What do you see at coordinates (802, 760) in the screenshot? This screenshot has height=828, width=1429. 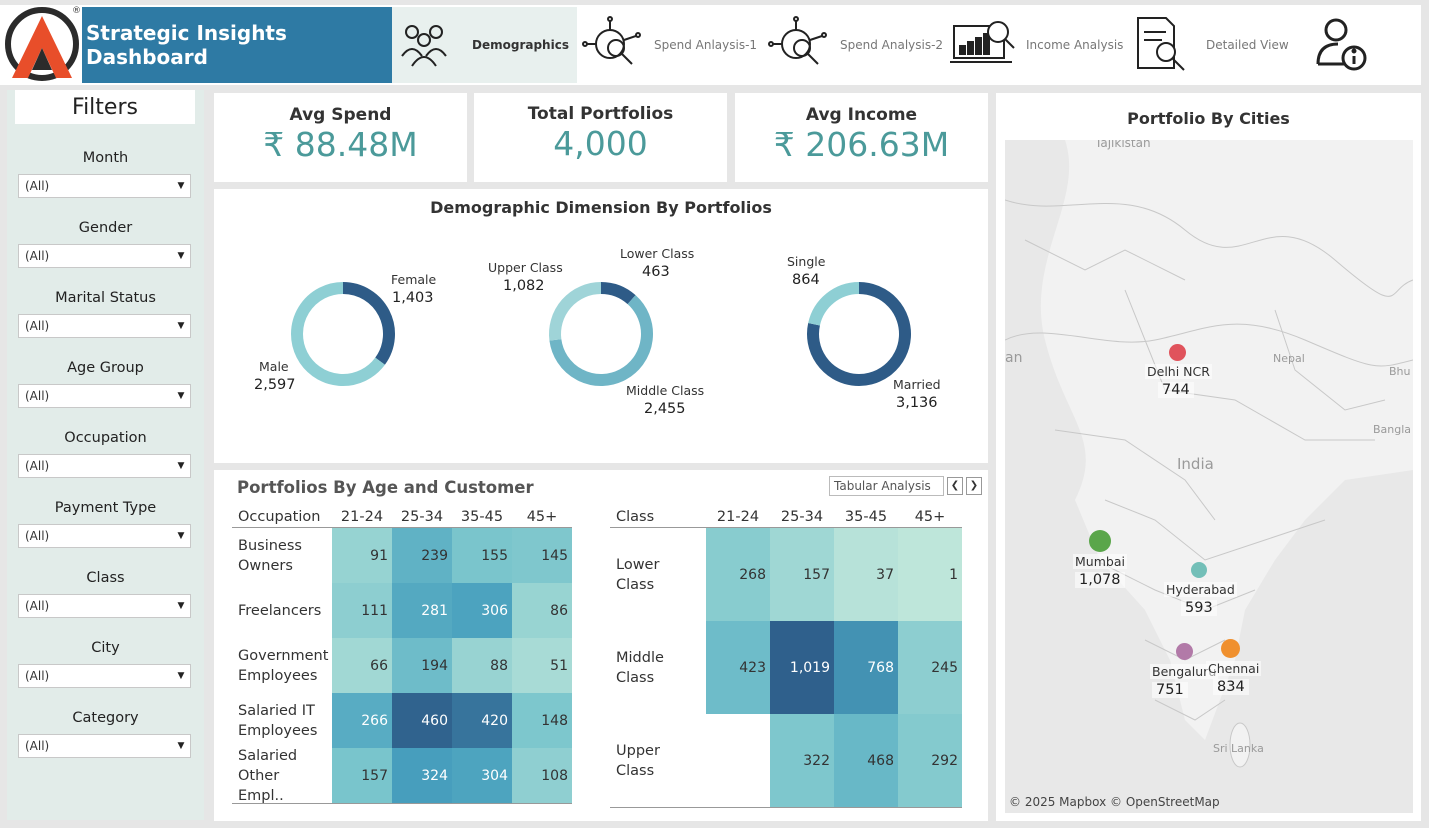 I see `heatmap-cell: 322` at bounding box center [802, 760].